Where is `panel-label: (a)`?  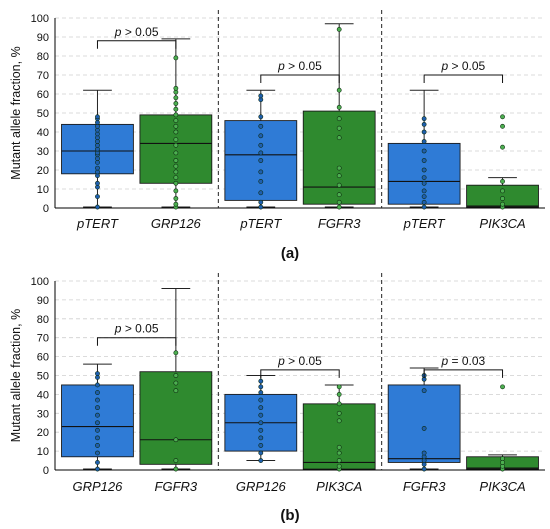
panel-label: (a) is located at coordinates (290, 253).